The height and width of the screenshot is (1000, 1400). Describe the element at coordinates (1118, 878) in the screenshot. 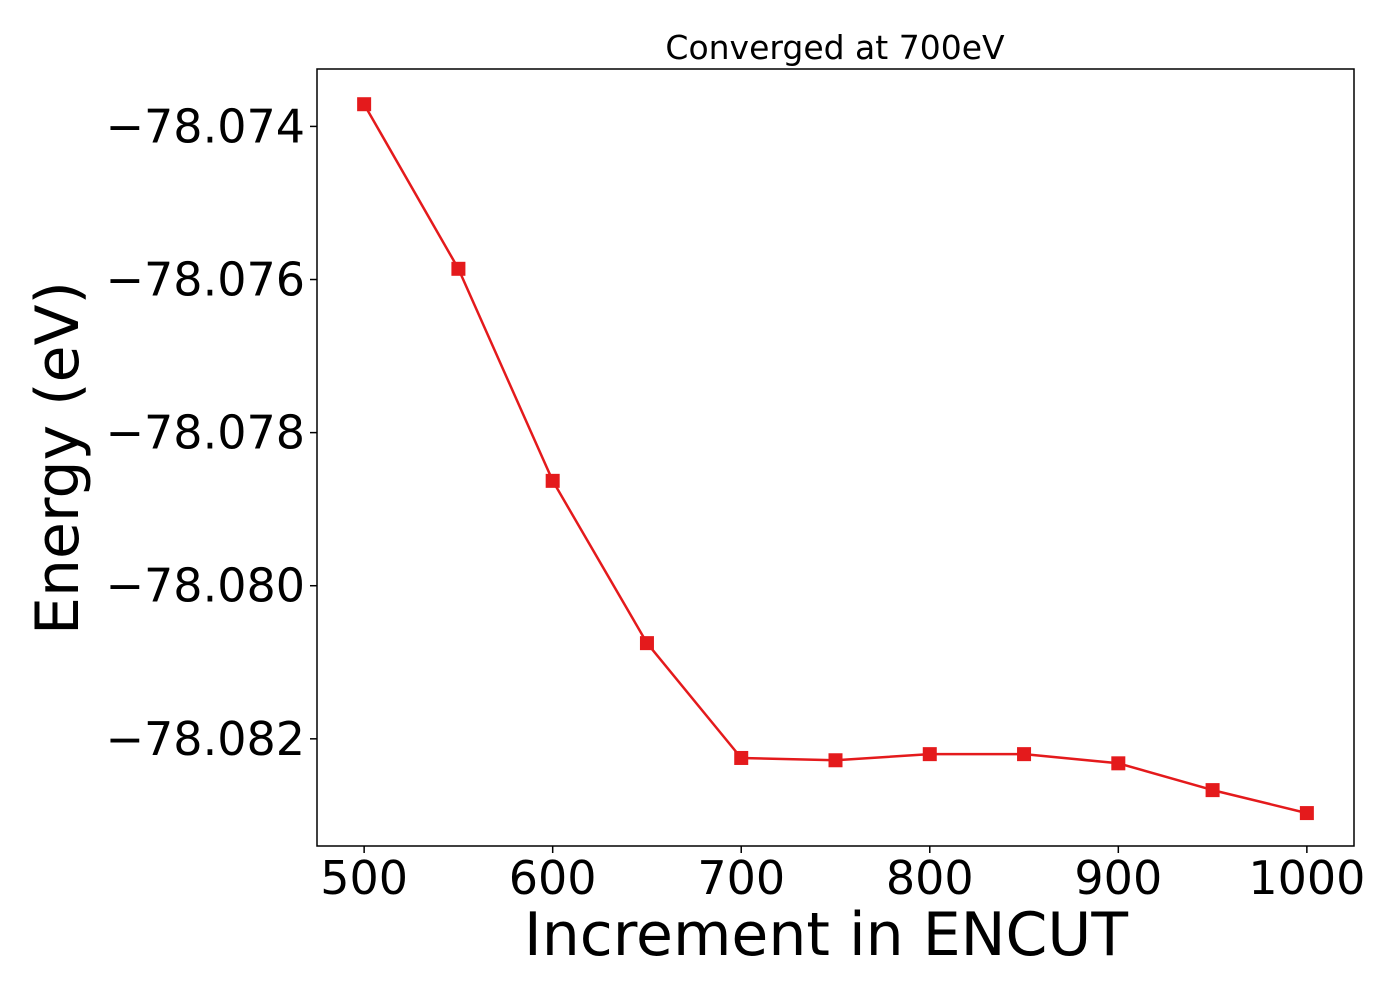

I see `x-tick-label: 900` at that location.